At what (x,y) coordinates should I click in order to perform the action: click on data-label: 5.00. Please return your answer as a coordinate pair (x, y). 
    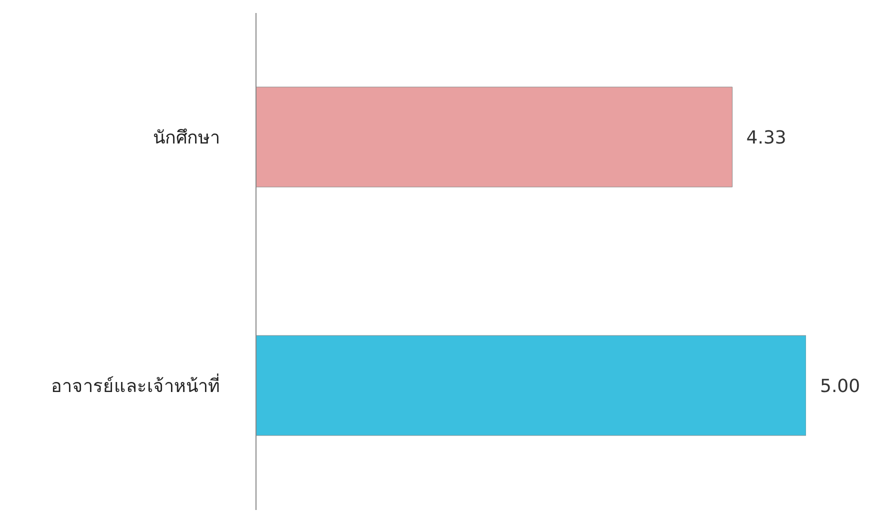
    Looking at the image, I should click on (840, 386).